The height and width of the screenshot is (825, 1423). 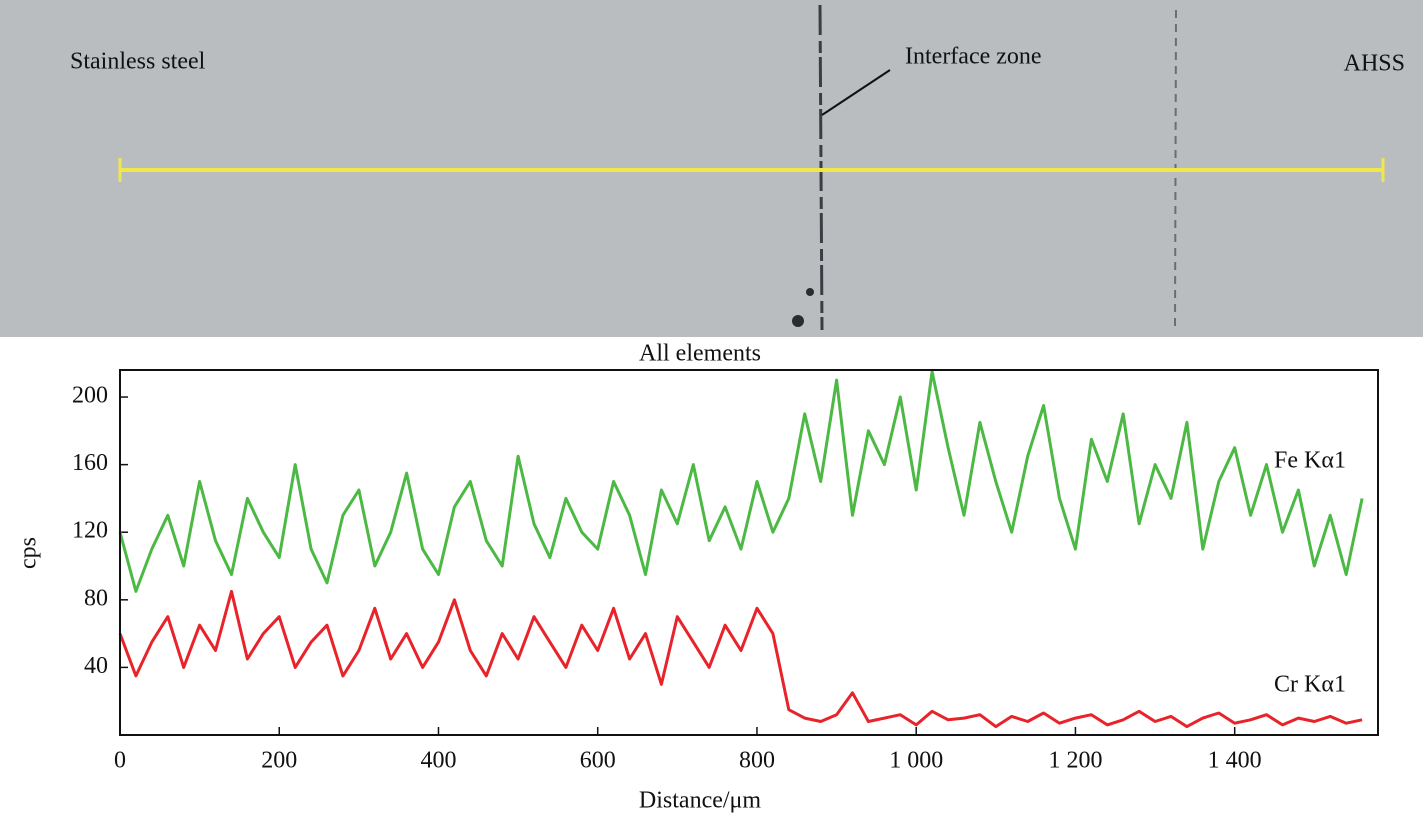 I want to click on x-tick-label: 600, so click(x=598, y=761).